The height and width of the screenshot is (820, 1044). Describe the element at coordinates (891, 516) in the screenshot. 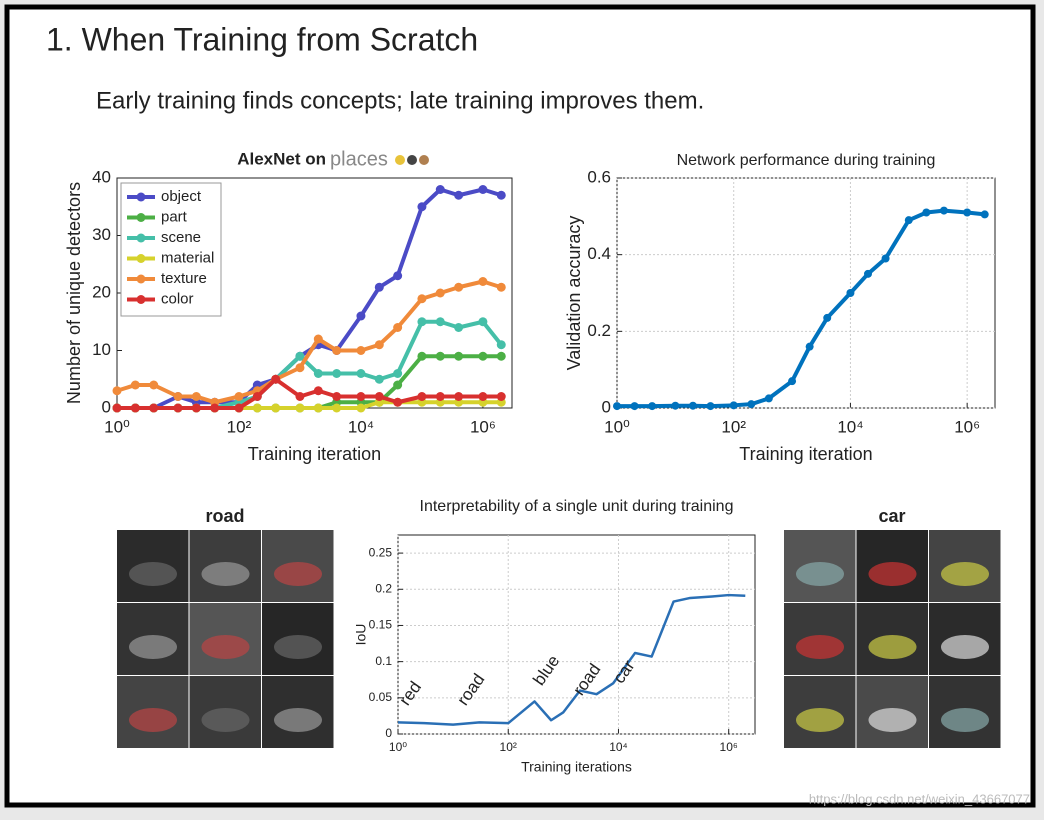

I see `panel-label: car` at that location.